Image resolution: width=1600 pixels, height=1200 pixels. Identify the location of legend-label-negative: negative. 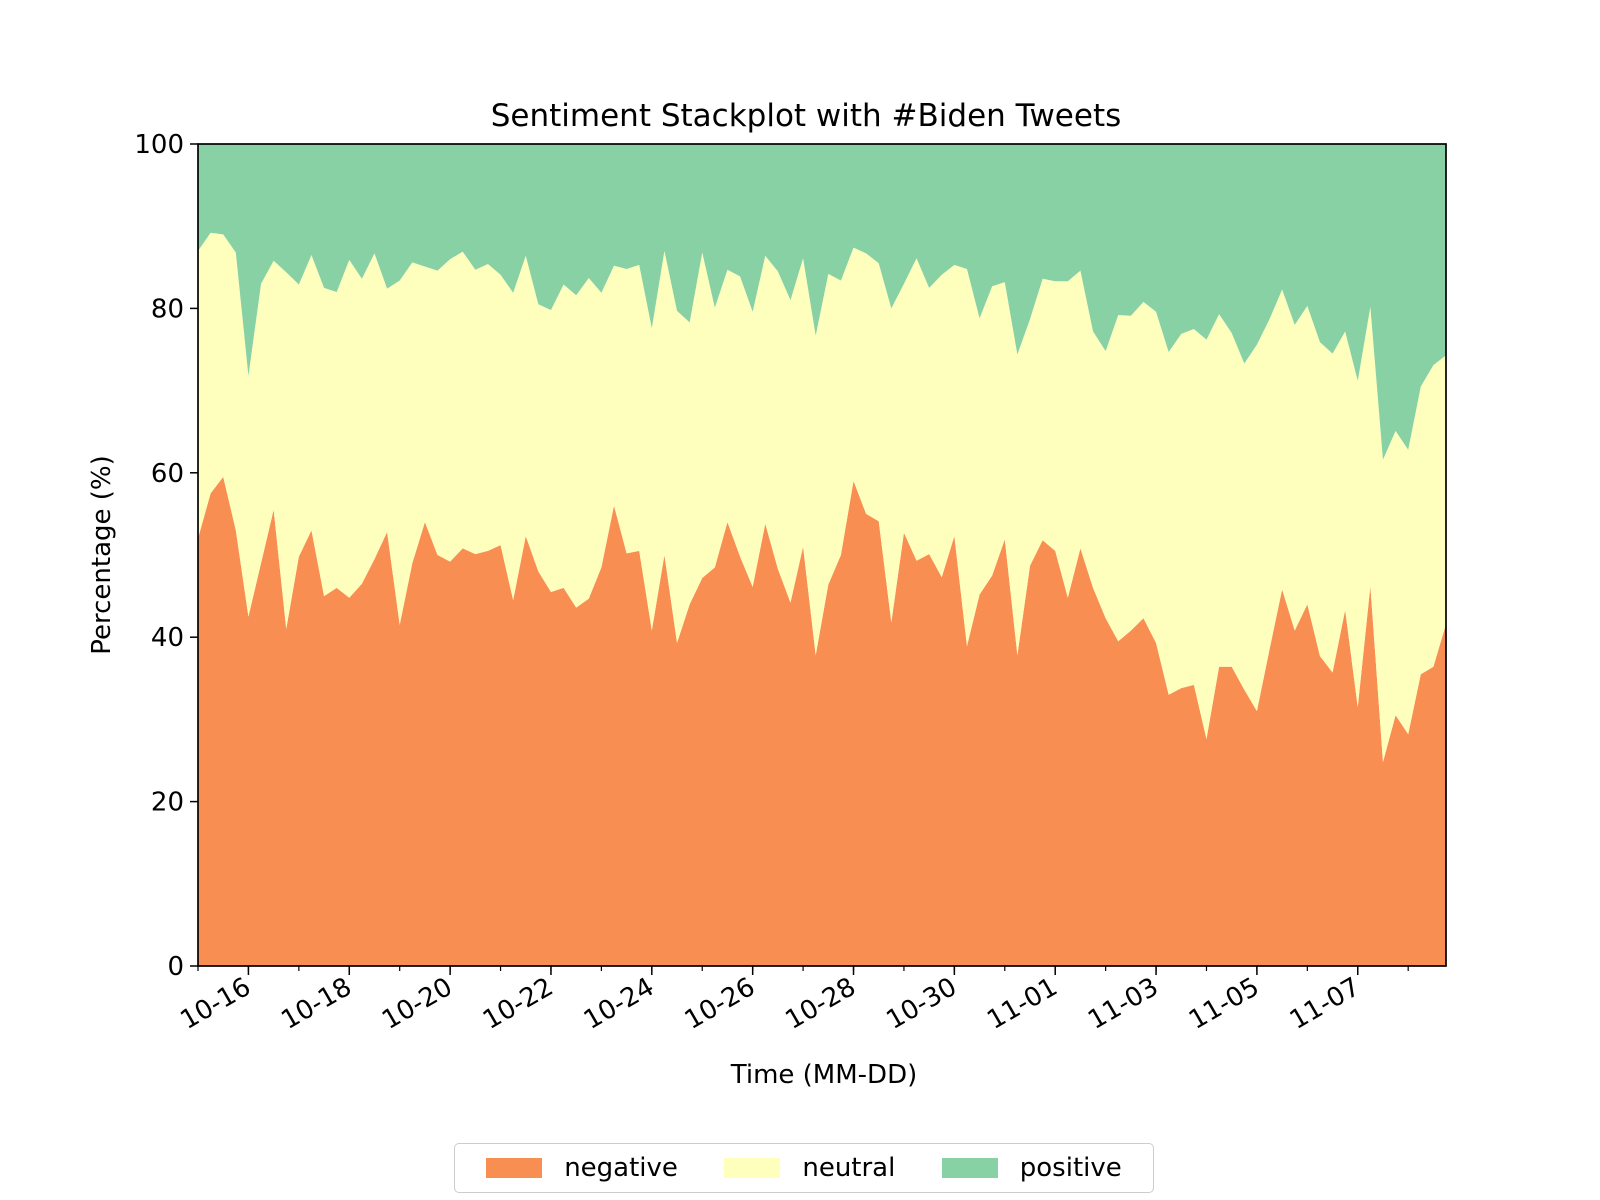
(621, 1168).